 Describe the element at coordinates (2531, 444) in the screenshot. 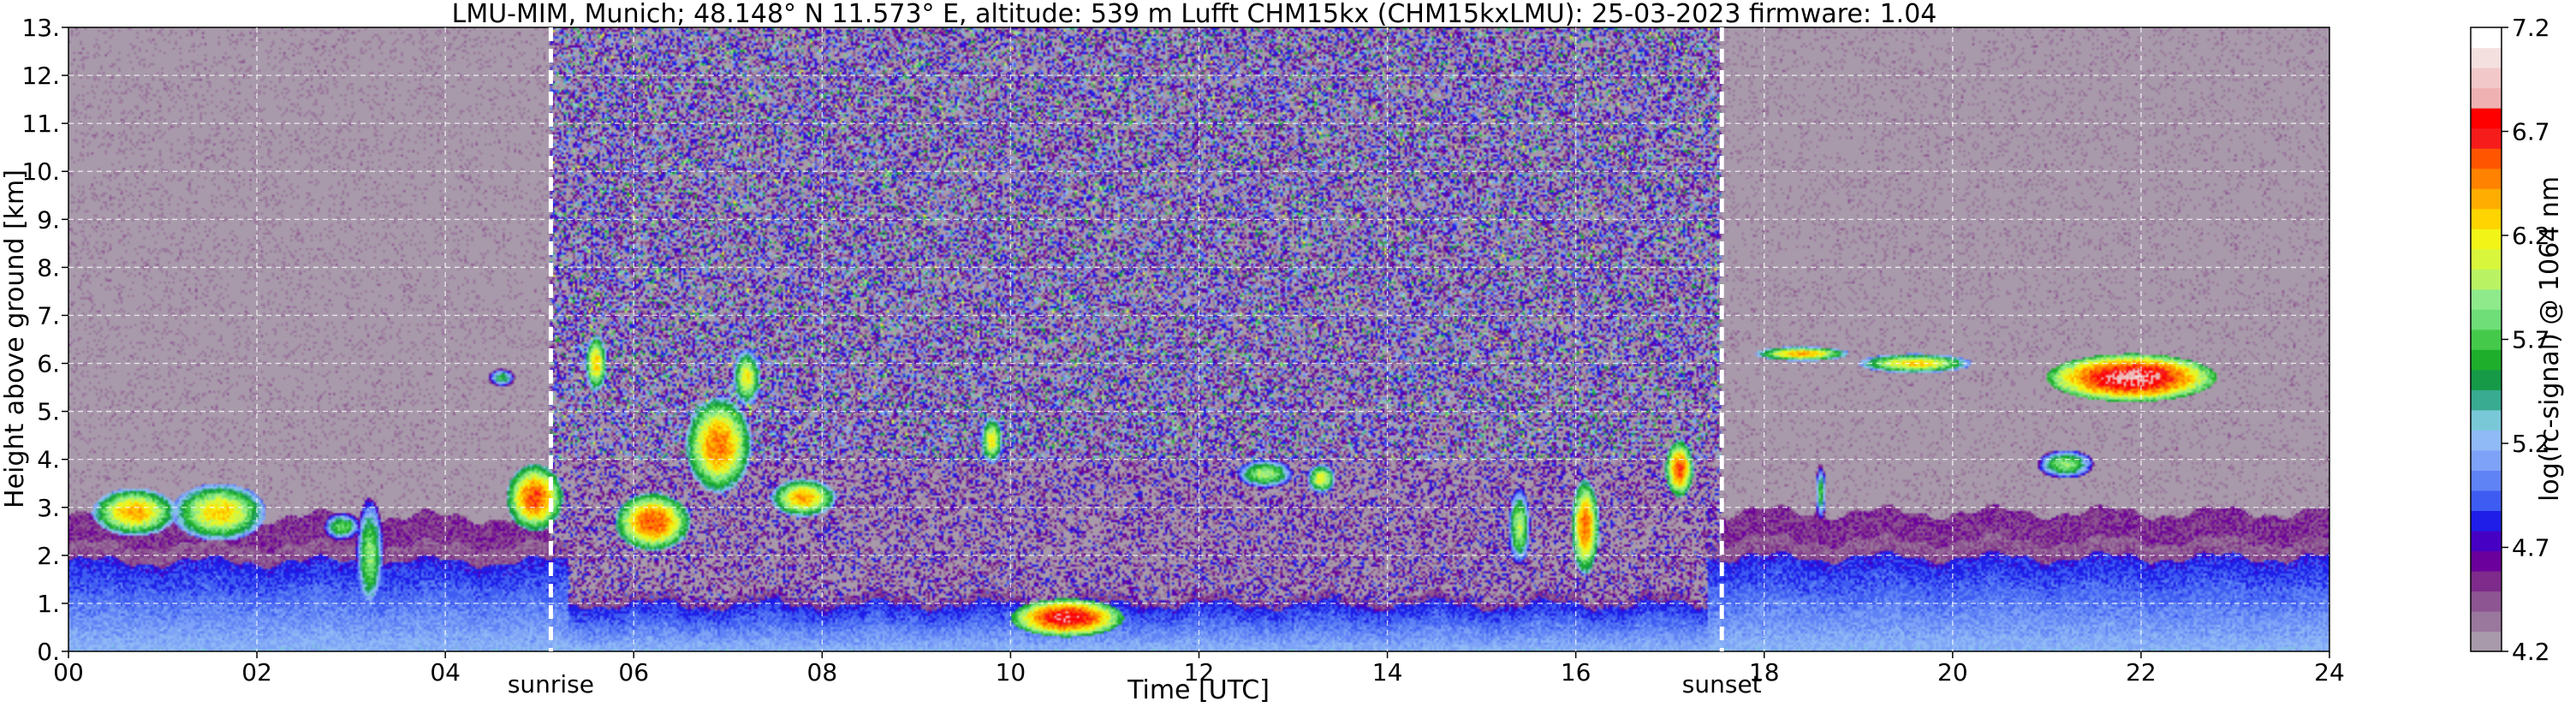

I see `colorbar-tick-label: 5.2` at that location.